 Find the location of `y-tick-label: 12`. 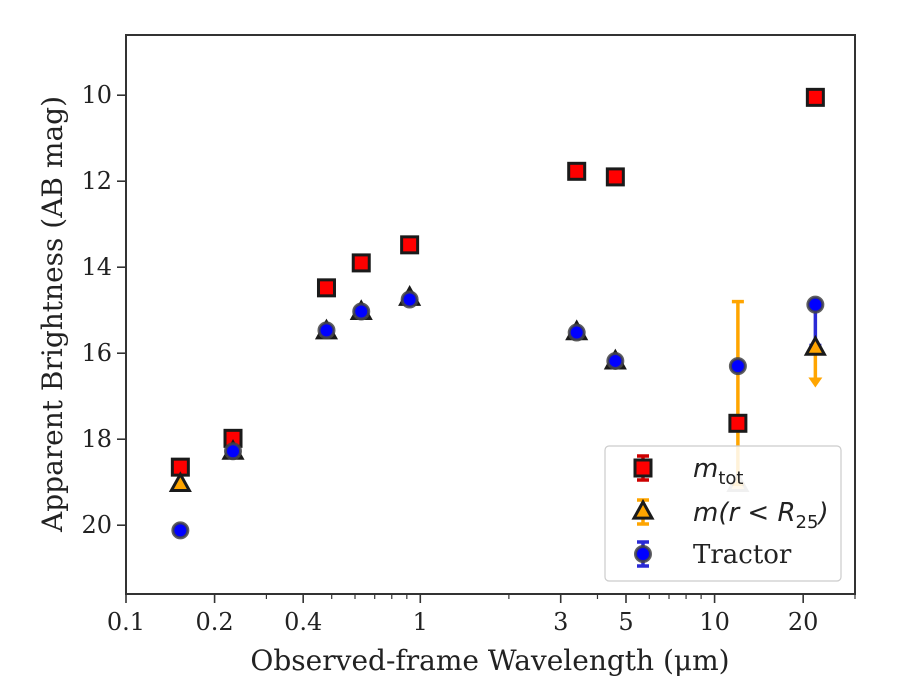

y-tick-label: 12 is located at coordinates (96, 181).